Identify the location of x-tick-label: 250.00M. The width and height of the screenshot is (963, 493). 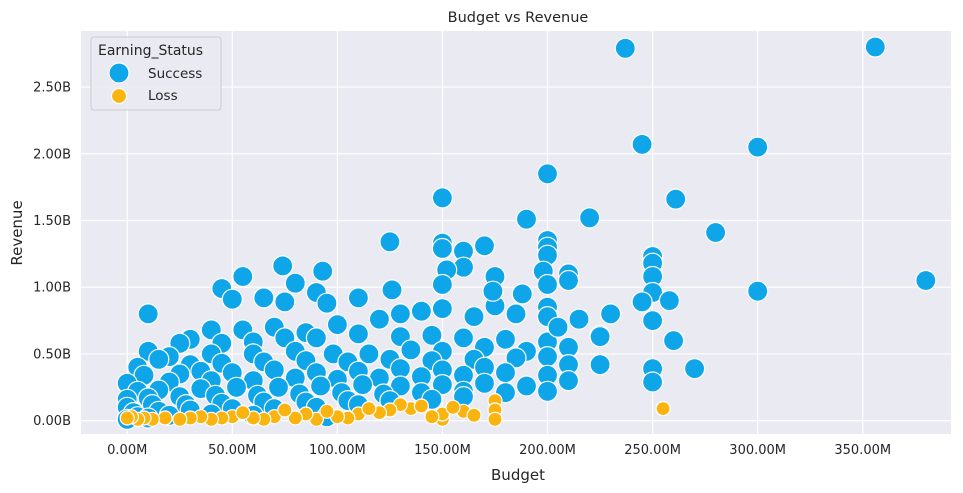
(652, 450).